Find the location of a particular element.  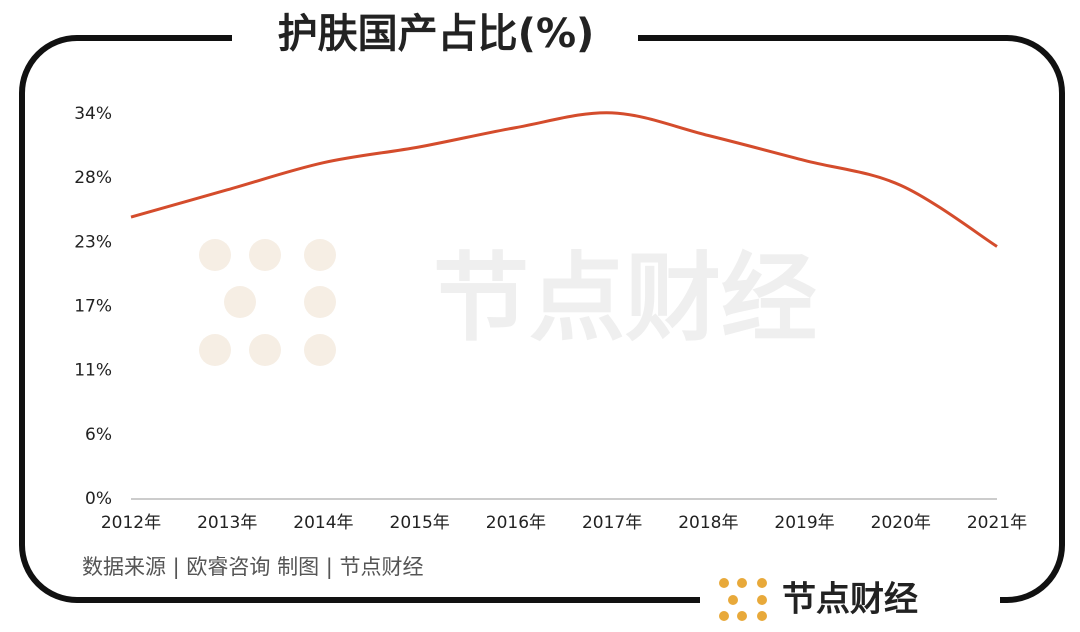

logo-text: 节点财经 is located at coordinates (850, 600).